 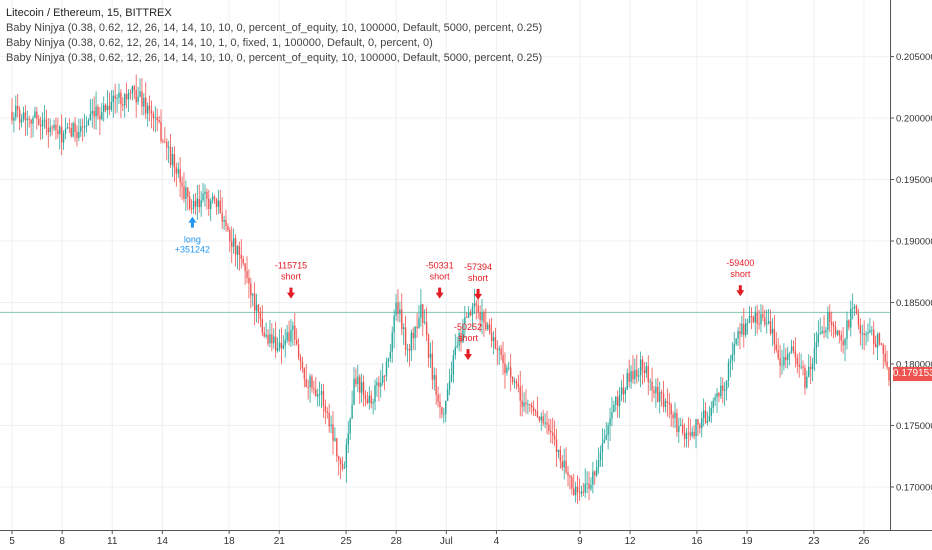 What do you see at coordinates (468, 327) in the screenshot?
I see `signal-value: -50252` at bounding box center [468, 327].